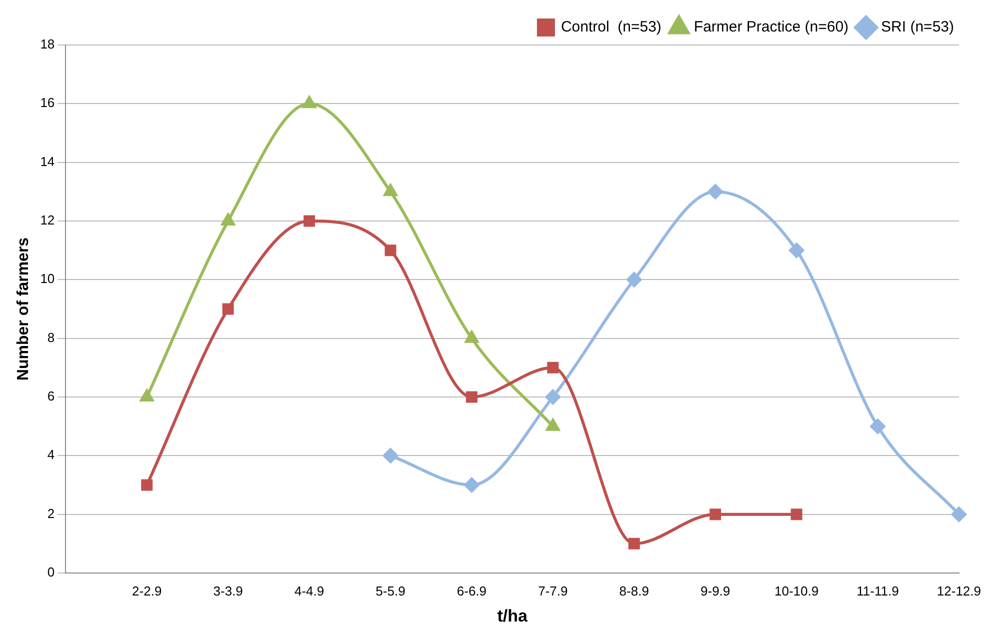  What do you see at coordinates (47, 161) in the screenshot?
I see `y-tick-label: 14` at bounding box center [47, 161].